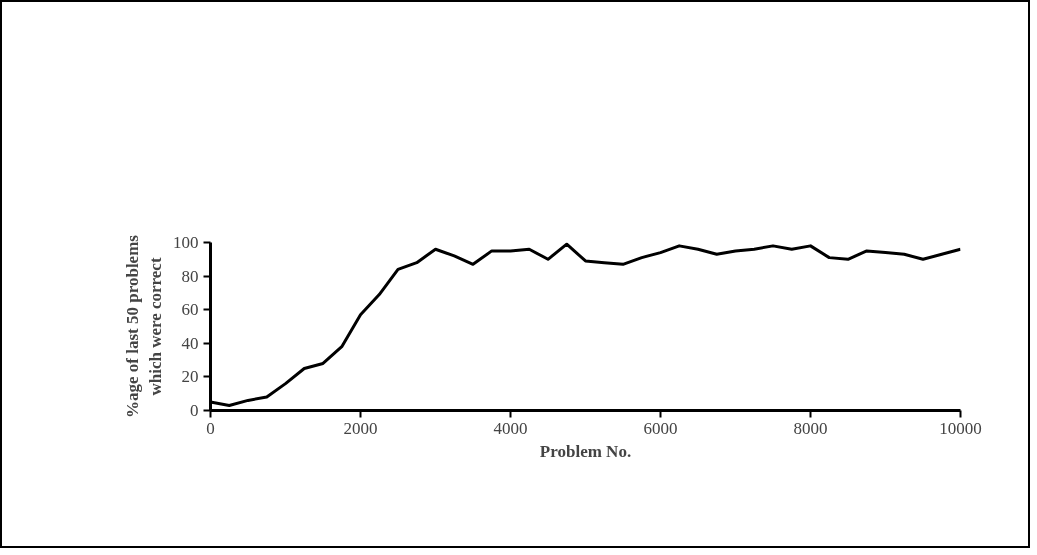 The height and width of the screenshot is (555, 1037). Describe the element at coordinates (190, 377) in the screenshot. I see `y-tick-label: 20` at that location.